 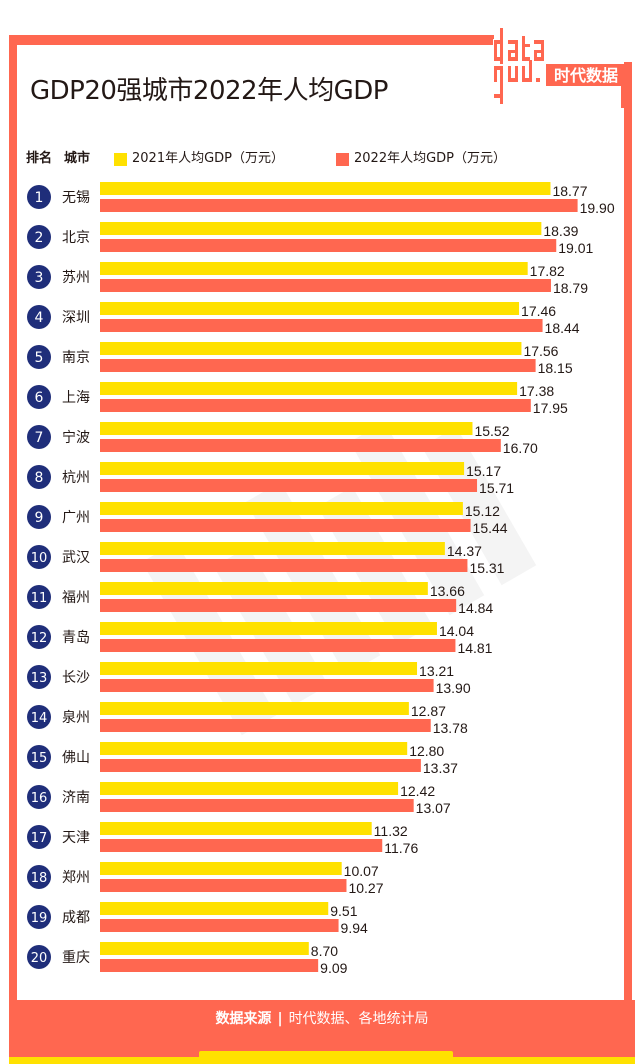 I want to click on data-source: 数据来源 | 时代数据、各地统计局, so click(x=322, y=1018).